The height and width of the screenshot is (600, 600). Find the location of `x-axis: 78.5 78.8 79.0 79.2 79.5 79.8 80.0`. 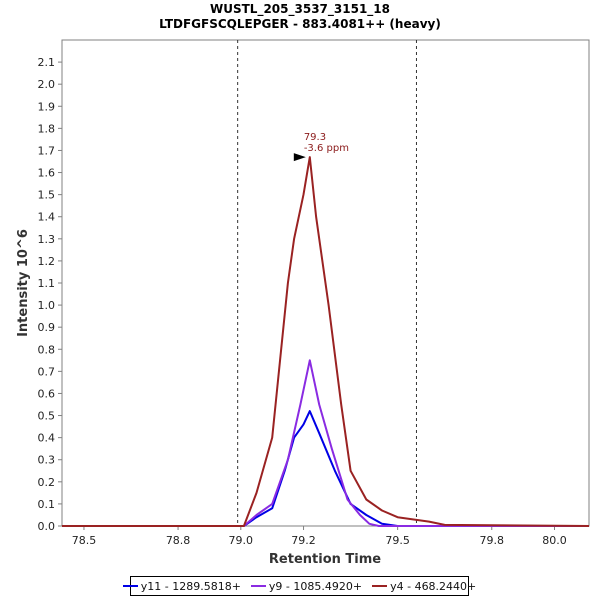

x-axis: 78.5 78.8 79.0 79.2 79.5 79.8 80.0 is located at coordinates (319, 536).